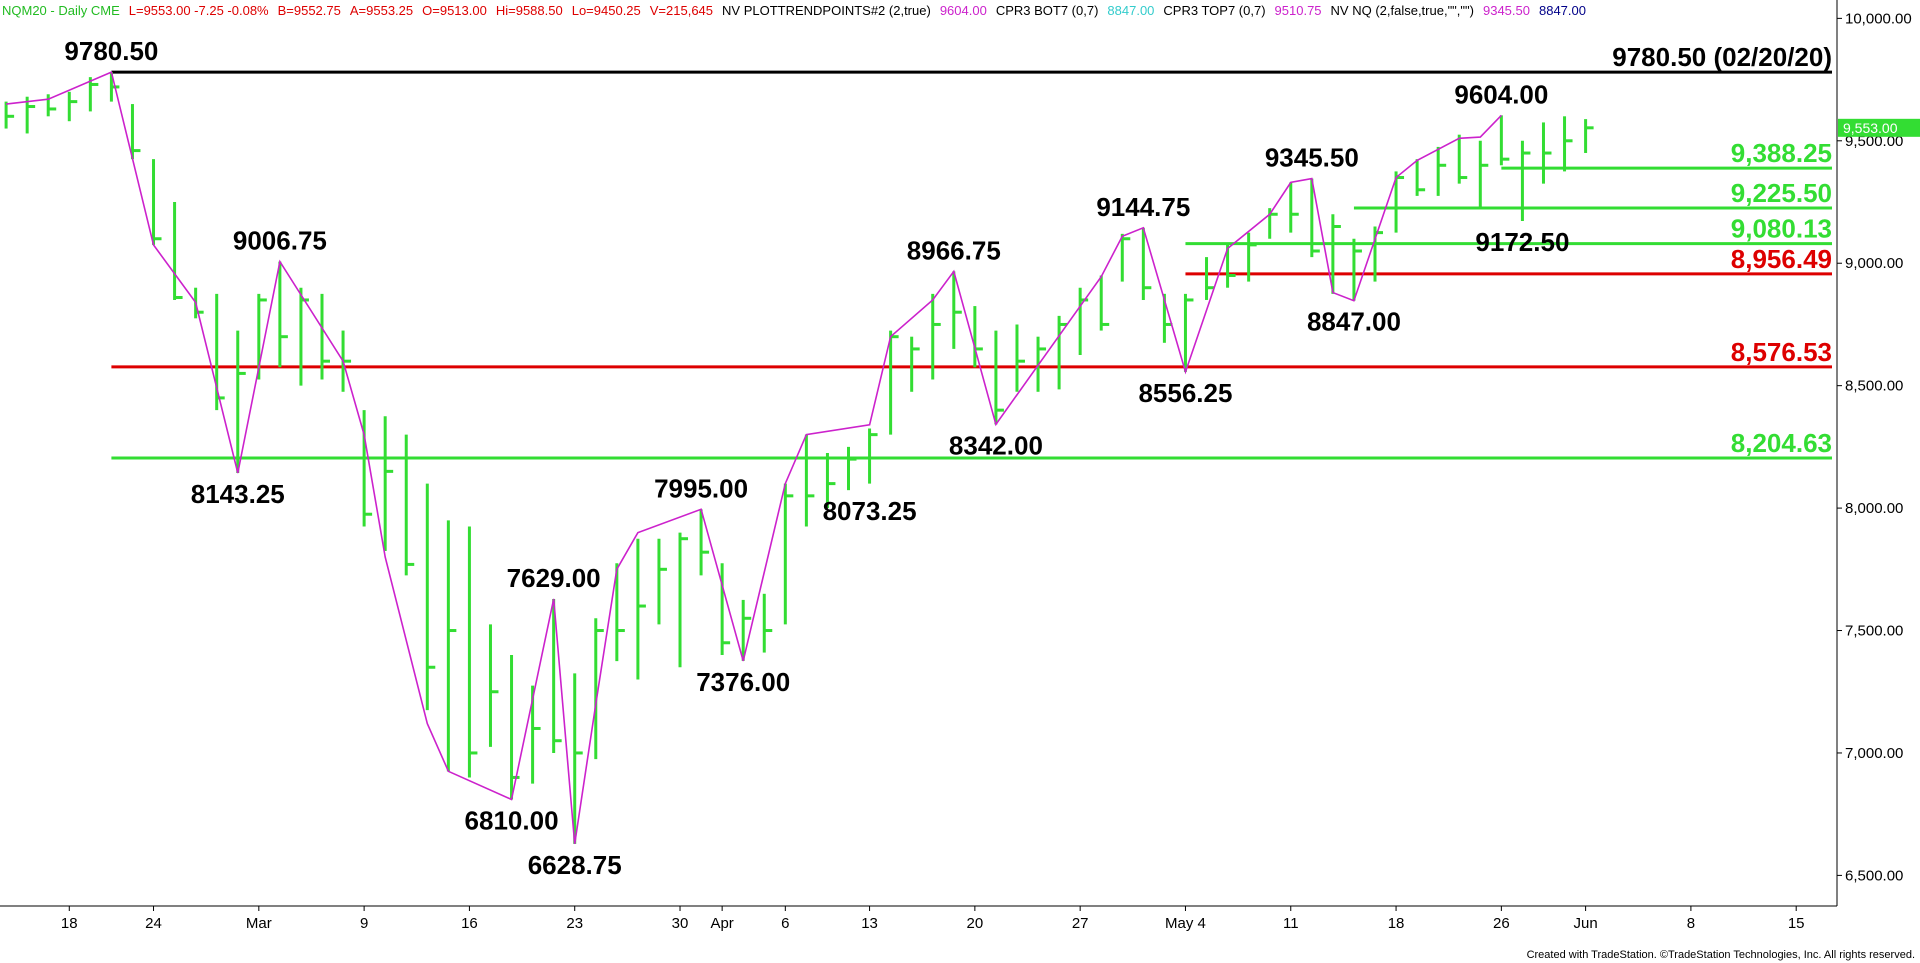 This screenshot has height=963, width=1920. Describe the element at coordinates (469, 923) in the screenshot. I see `x-tick-label: 16` at that location.